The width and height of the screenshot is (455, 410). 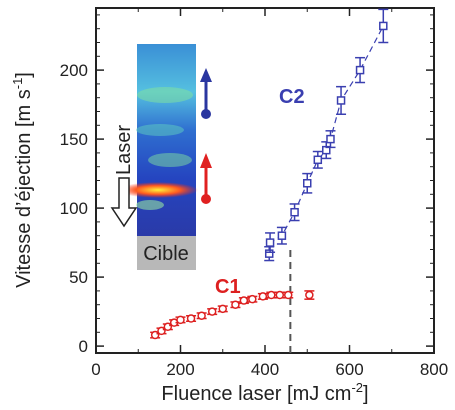 What do you see at coordinates (264, 392) in the screenshot?
I see `x-axis-title: Fluence laser [mJ cm-2]` at bounding box center [264, 392].